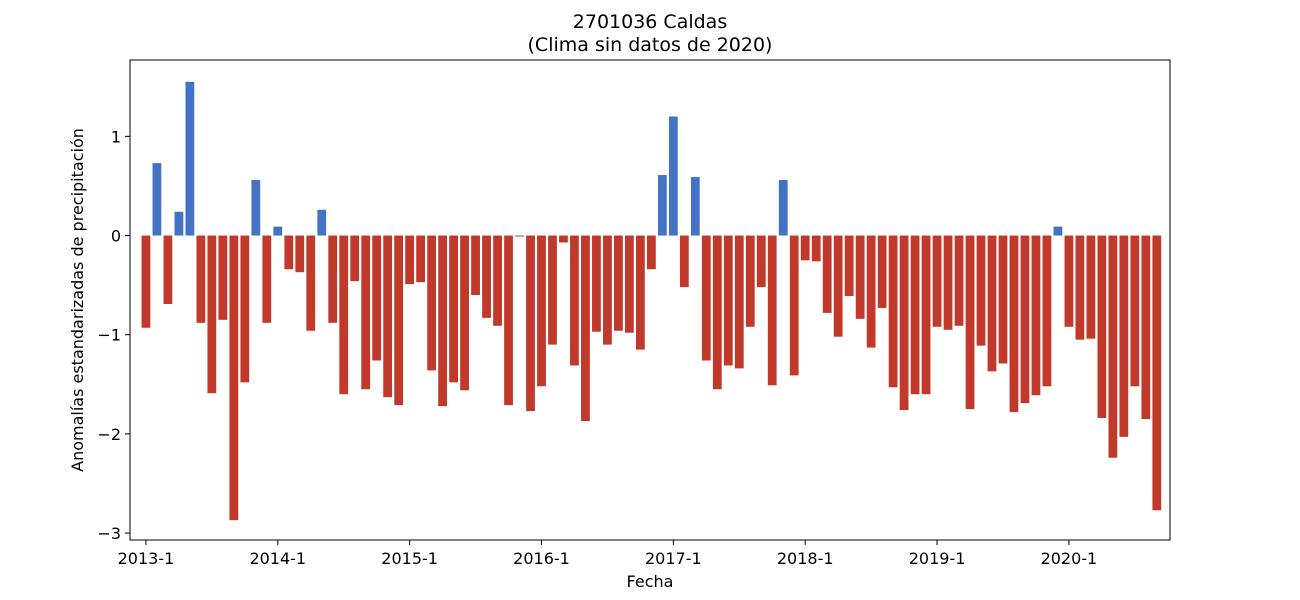  What do you see at coordinates (673, 558) in the screenshot?
I see `x-tick-label: 2017-1` at bounding box center [673, 558].